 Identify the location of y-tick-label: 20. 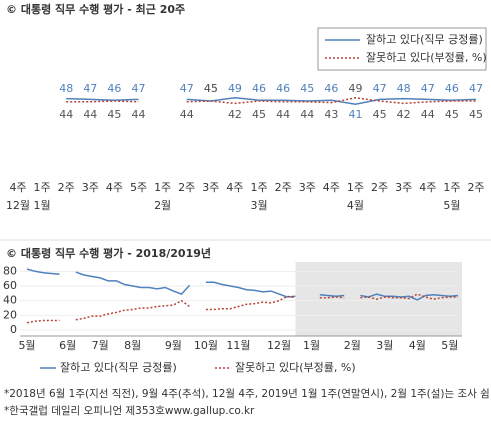
(10, 314).